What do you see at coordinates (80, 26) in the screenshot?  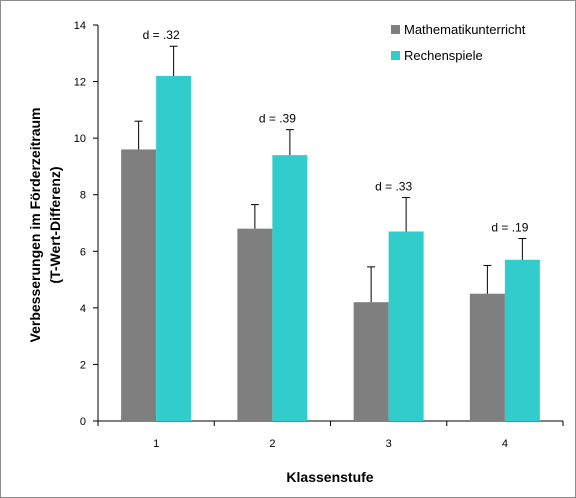 I see `y-tick-label: 14` at bounding box center [80, 26].